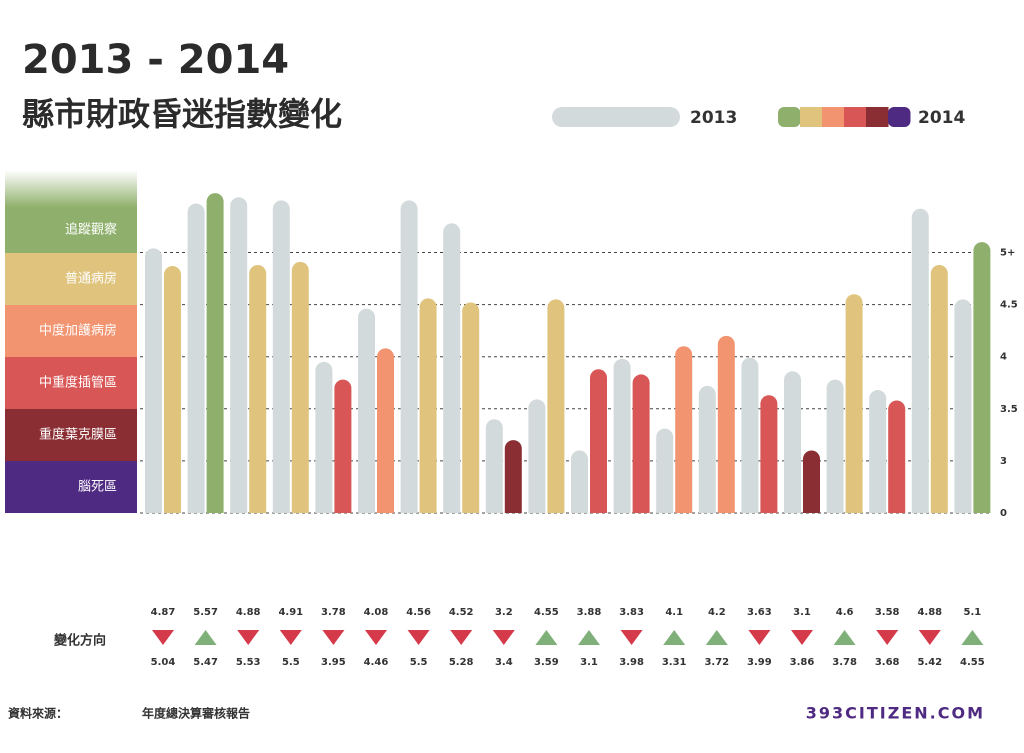 Image resolution: width=1024 pixels, height=753 pixels. I want to click on brand: 393CITIZEN.COM, so click(895, 713).